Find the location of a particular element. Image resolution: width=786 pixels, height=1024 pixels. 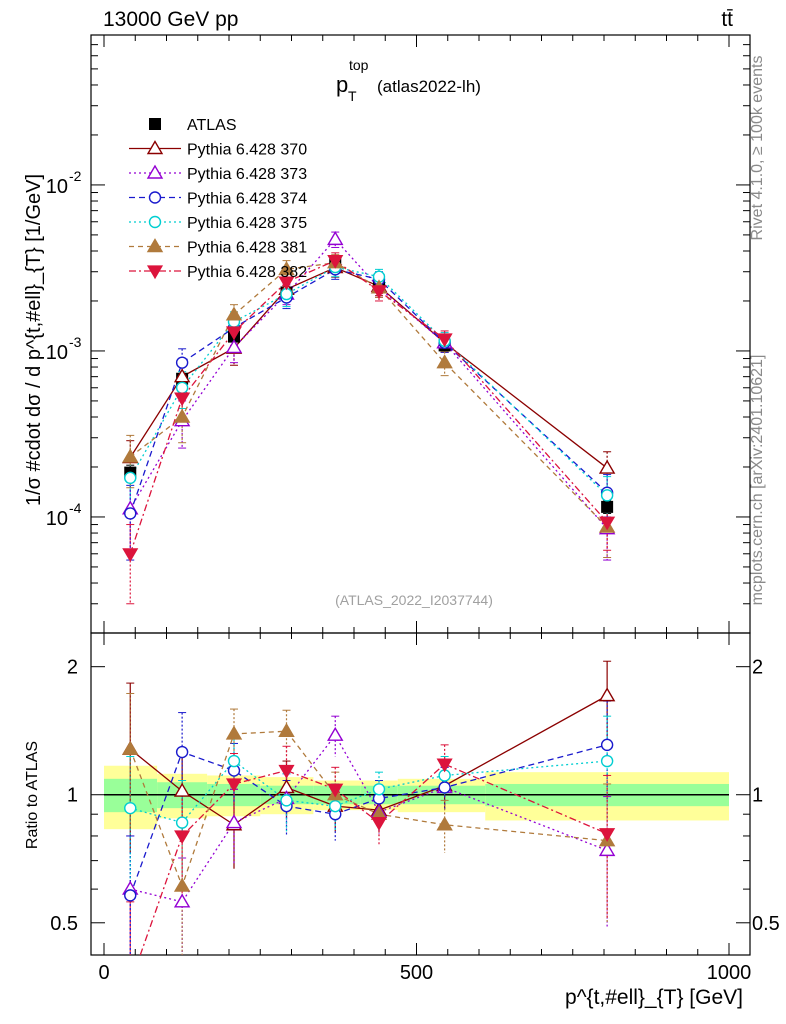

legend-label: Pythia 6.428 373 is located at coordinates (247, 174).